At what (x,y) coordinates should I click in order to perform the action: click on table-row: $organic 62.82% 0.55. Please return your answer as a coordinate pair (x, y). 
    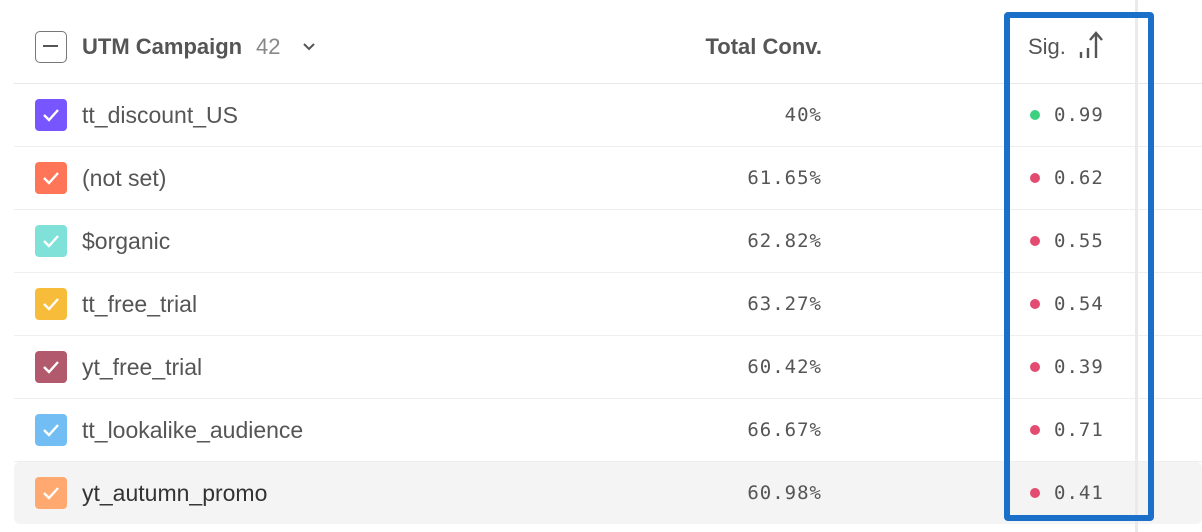
    Looking at the image, I should click on (608, 241).